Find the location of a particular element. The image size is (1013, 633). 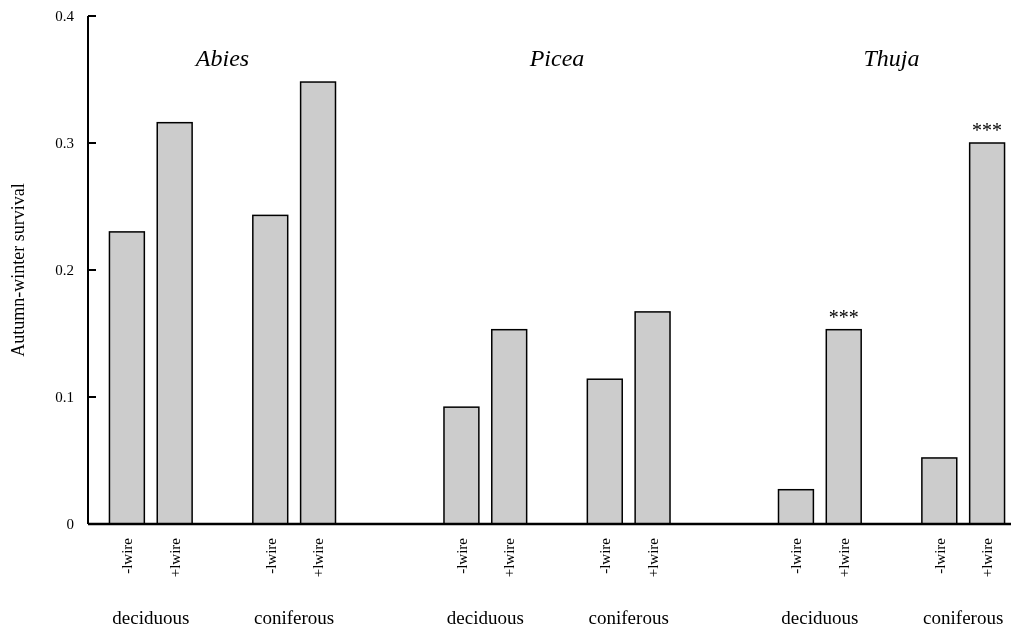

y-axis-title: Autumn-winter survival is located at coordinates (18, 270).